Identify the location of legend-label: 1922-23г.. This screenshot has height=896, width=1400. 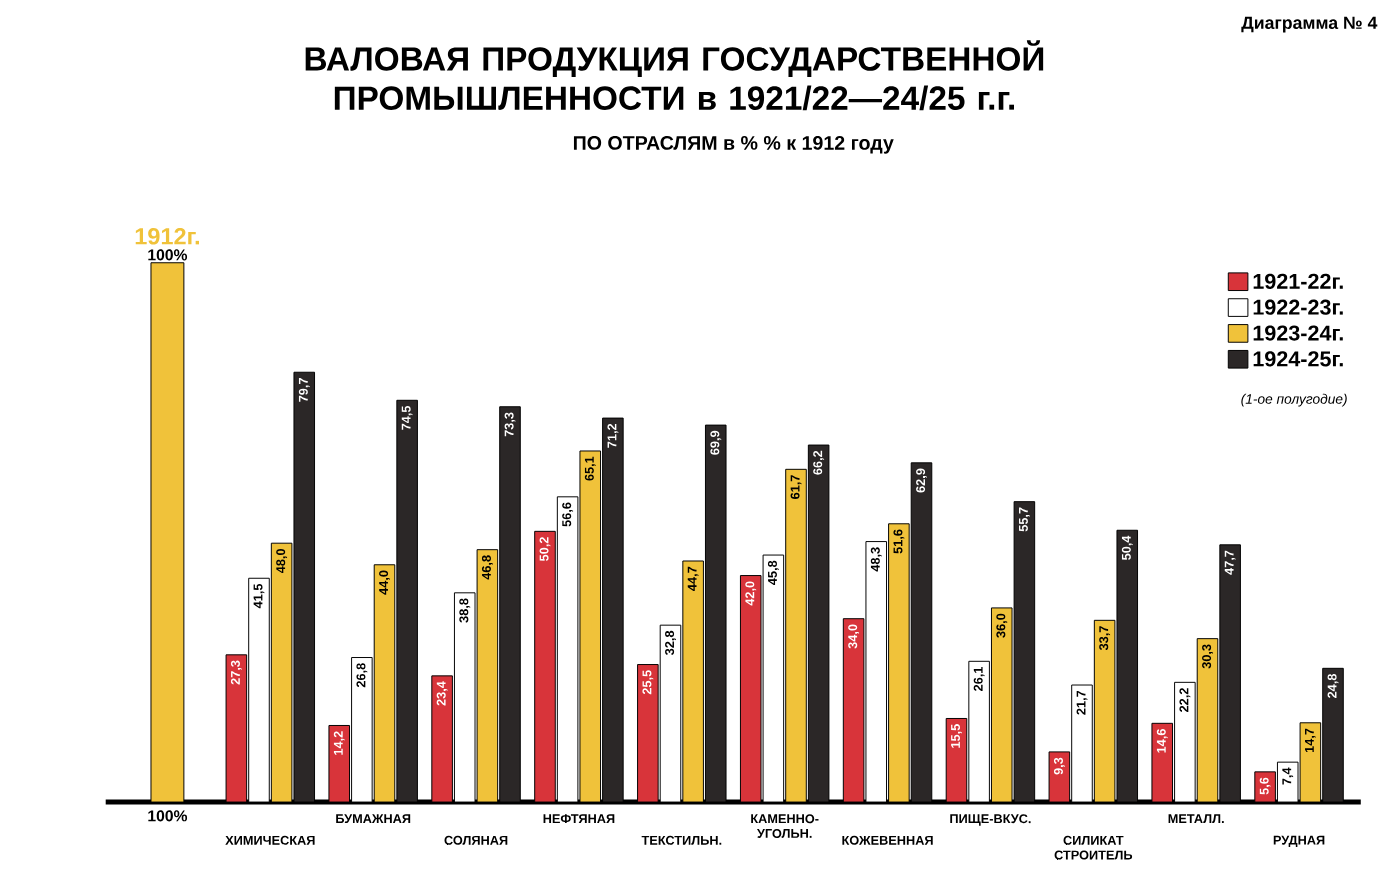
(1298, 307).